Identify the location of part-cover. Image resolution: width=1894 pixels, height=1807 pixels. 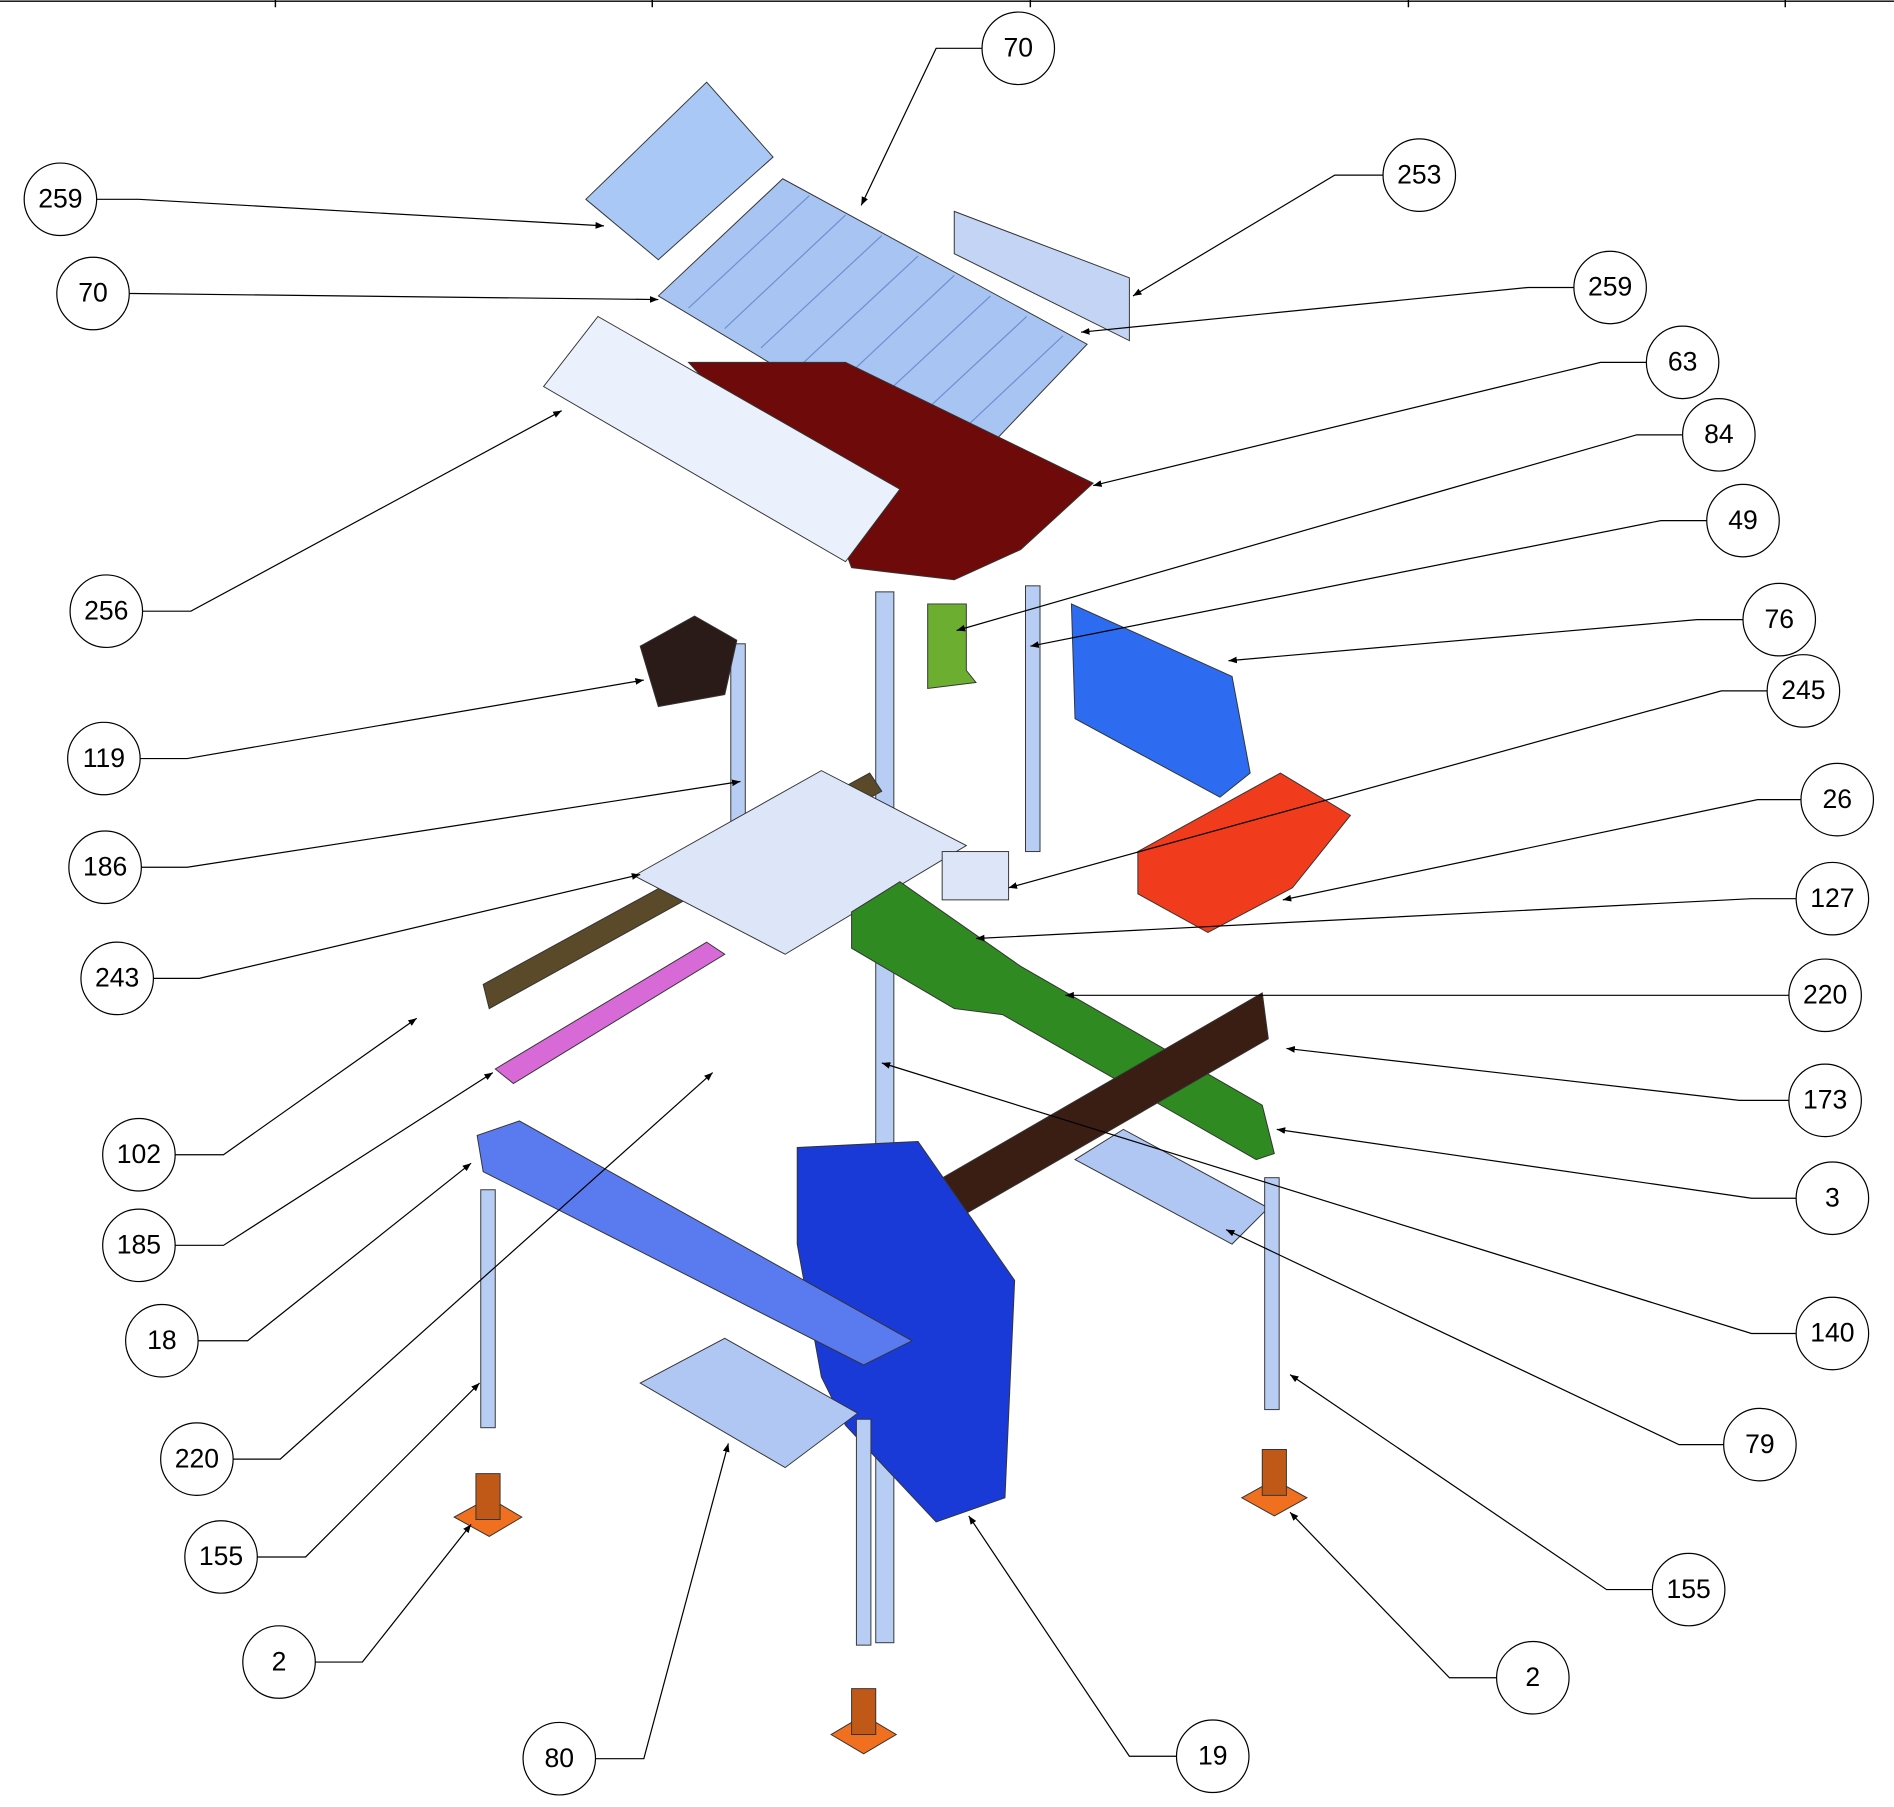
(721, 439).